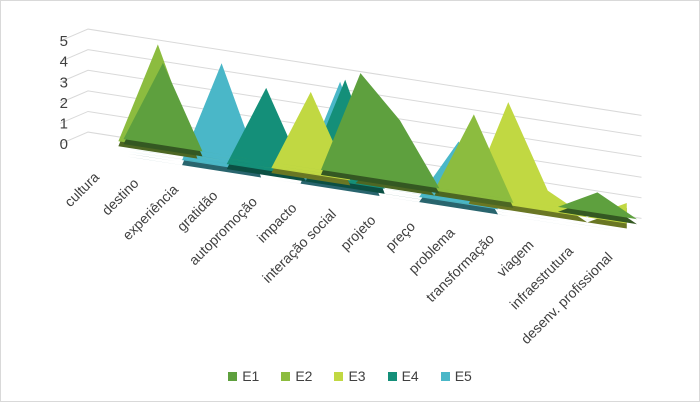  Describe the element at coordinates (567, 298) in the screenshot. I see `x-tick-label: desenv. profissional` at that location.